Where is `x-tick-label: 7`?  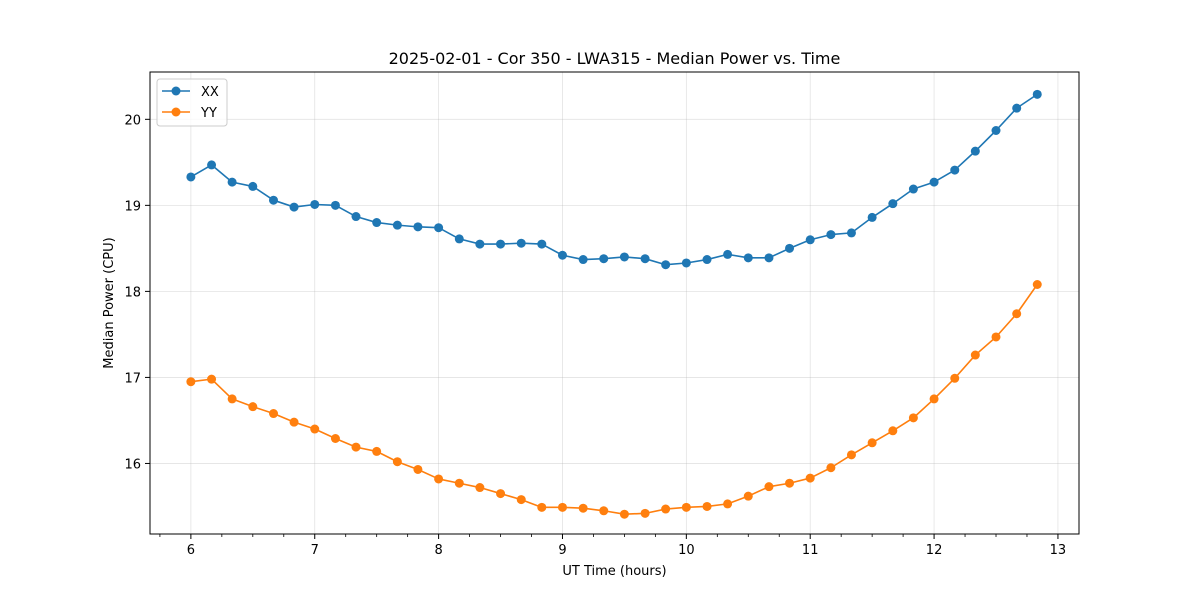
x-tick-label: 7 is located at coordinates (315, 550).